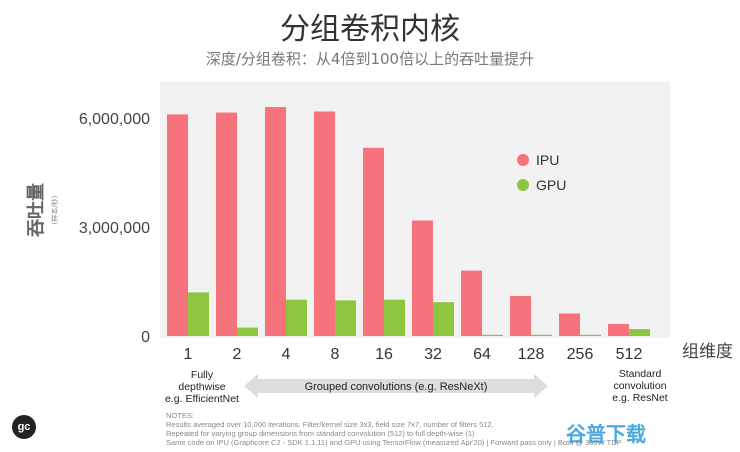 Image resolution: width=740 pixels, height=452 pixels. What do you see at coordinates (523, 185) in the screenshot?
I see `legend-swatch-gpu` at bounding box center [523, 185].